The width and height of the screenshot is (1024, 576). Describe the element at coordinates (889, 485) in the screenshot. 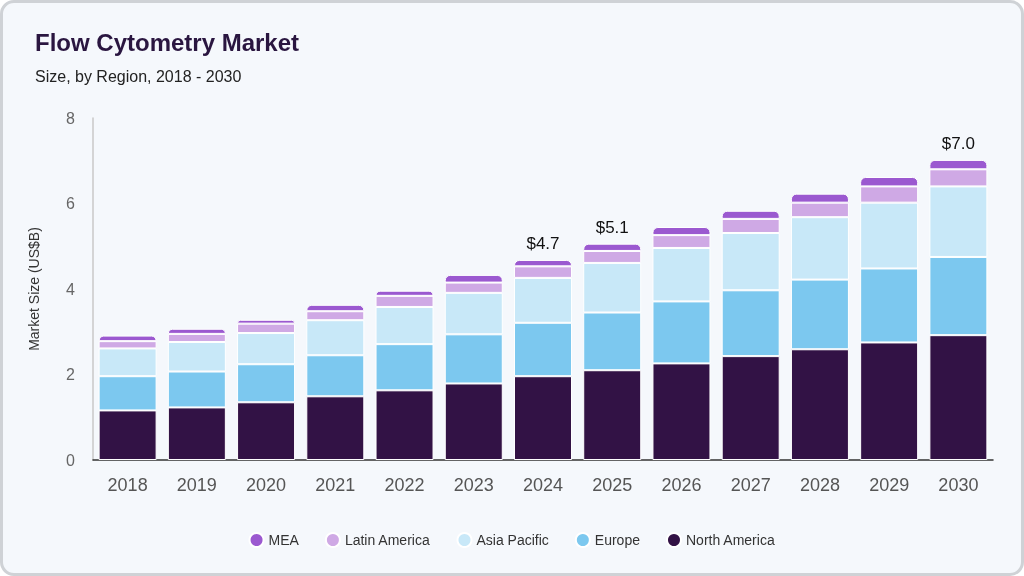

I see `x-tick-label: 2029` at that location.